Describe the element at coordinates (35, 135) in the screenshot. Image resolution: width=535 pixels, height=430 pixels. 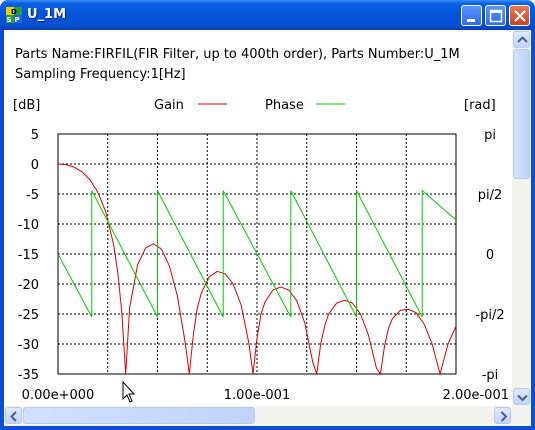
I see `y-left-tick-label: 5` at that location.